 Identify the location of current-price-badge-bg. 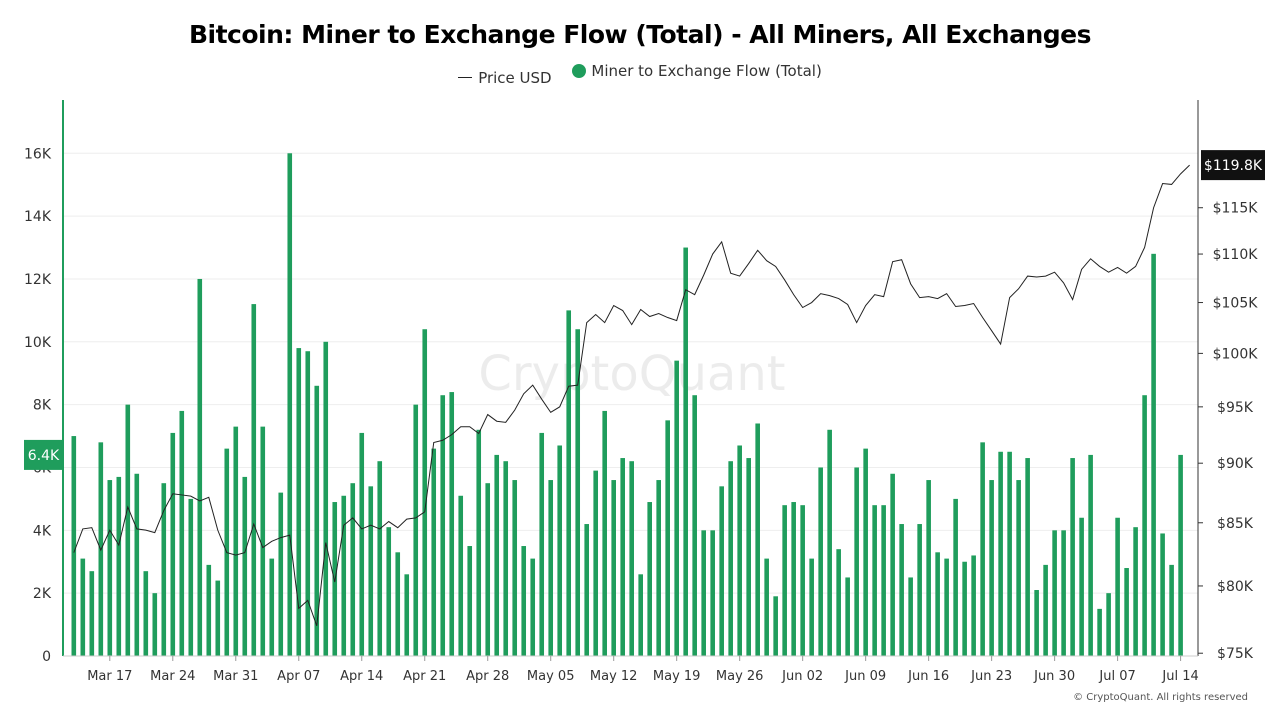
(1233, 165).